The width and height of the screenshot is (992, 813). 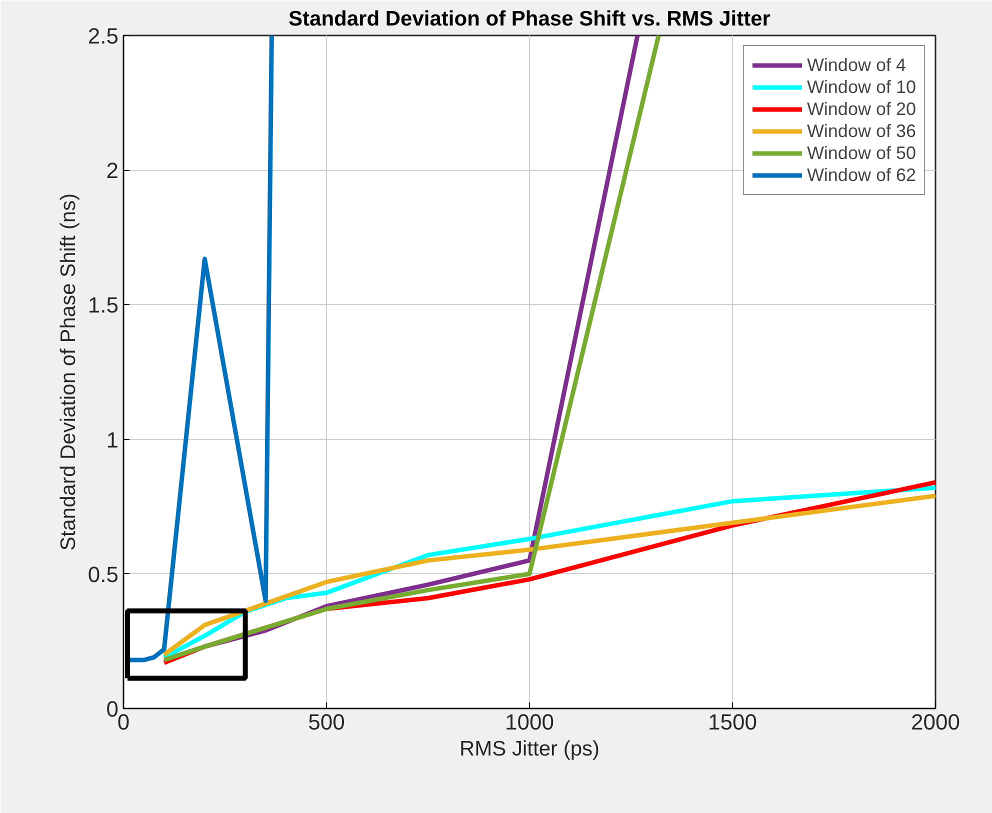 What do you see at coordinates (529, 722) in the screenshot?
I see `x-tick-label: 1000` at bounding box center [529, 722].